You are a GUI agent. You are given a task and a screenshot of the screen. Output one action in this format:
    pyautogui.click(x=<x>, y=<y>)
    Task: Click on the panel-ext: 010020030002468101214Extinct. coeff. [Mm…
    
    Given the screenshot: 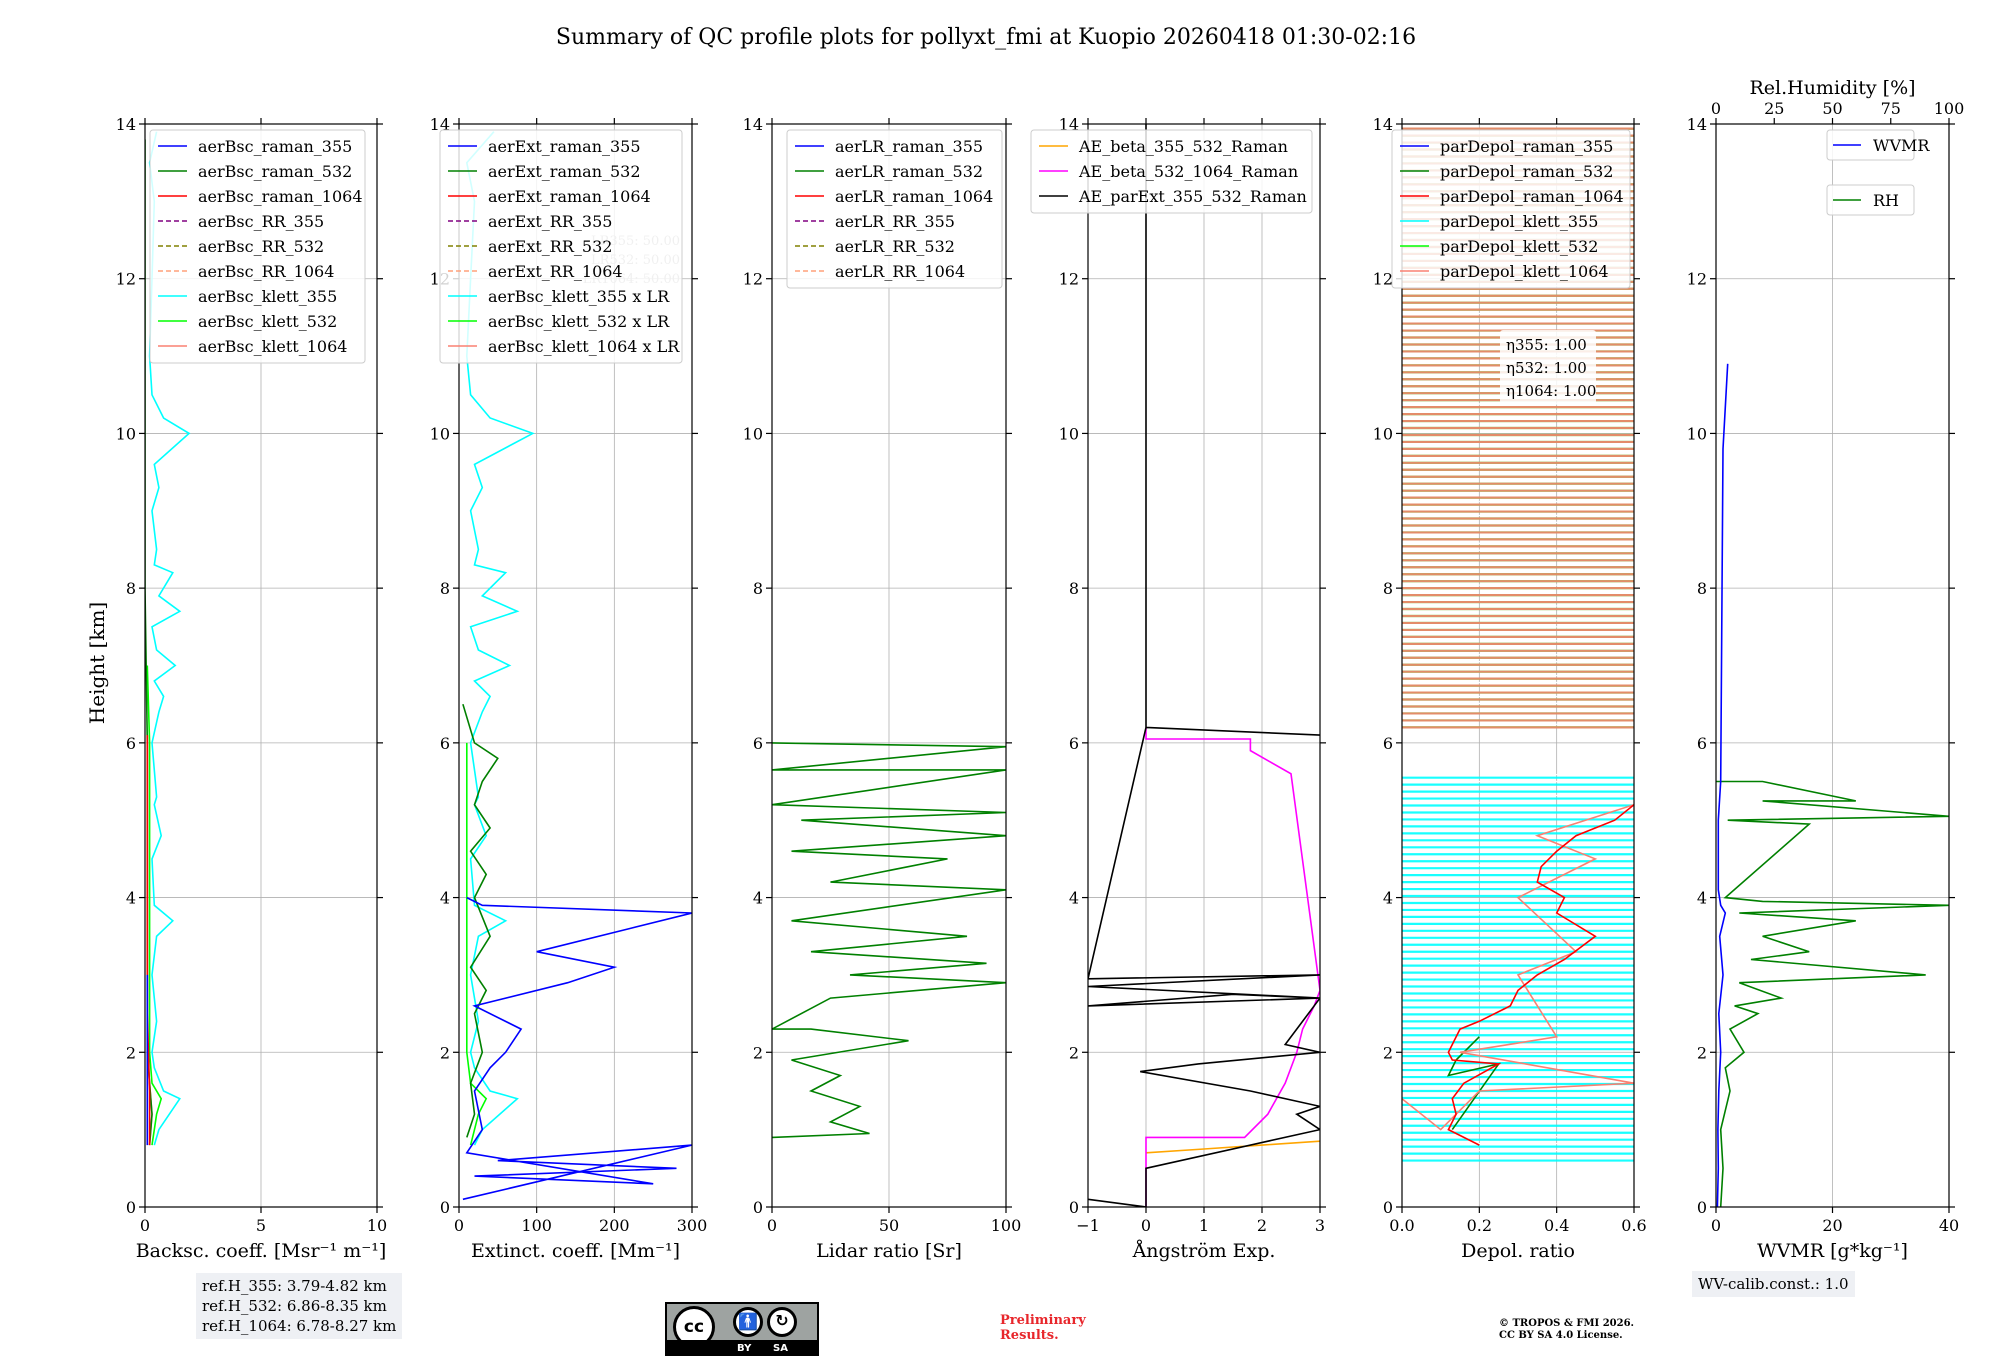 What is the action you would take?
    pyautogui.click(x=569, y=688)
    